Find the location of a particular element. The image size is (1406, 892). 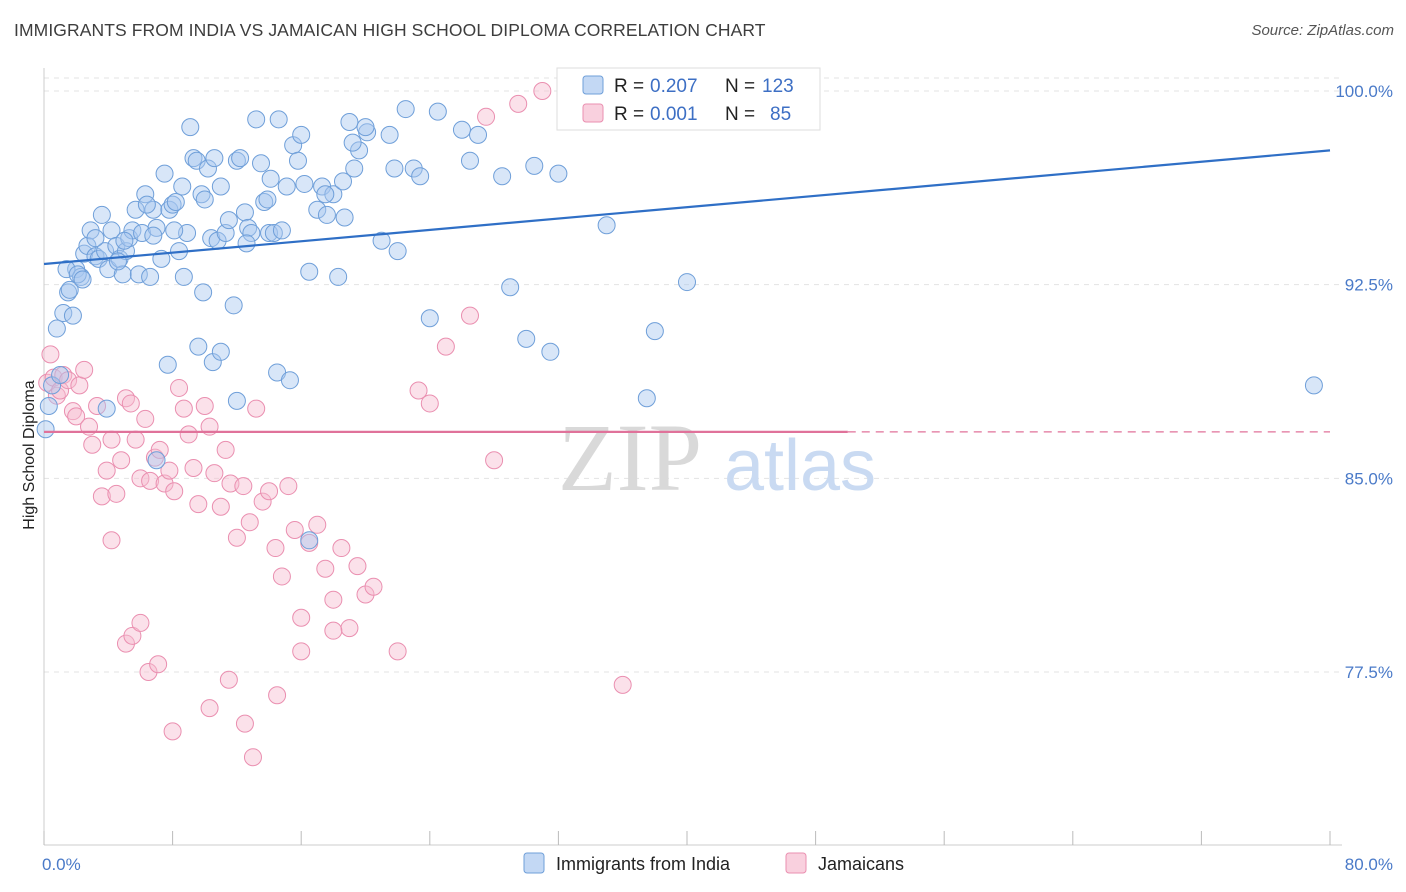

legend-india-r-label: R = is located at coordinates (629, 86).